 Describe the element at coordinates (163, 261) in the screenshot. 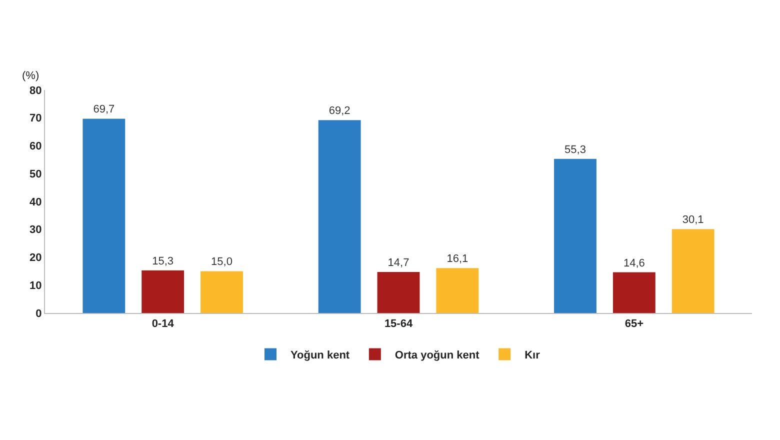

I see `data-label: 15,3` at that location.